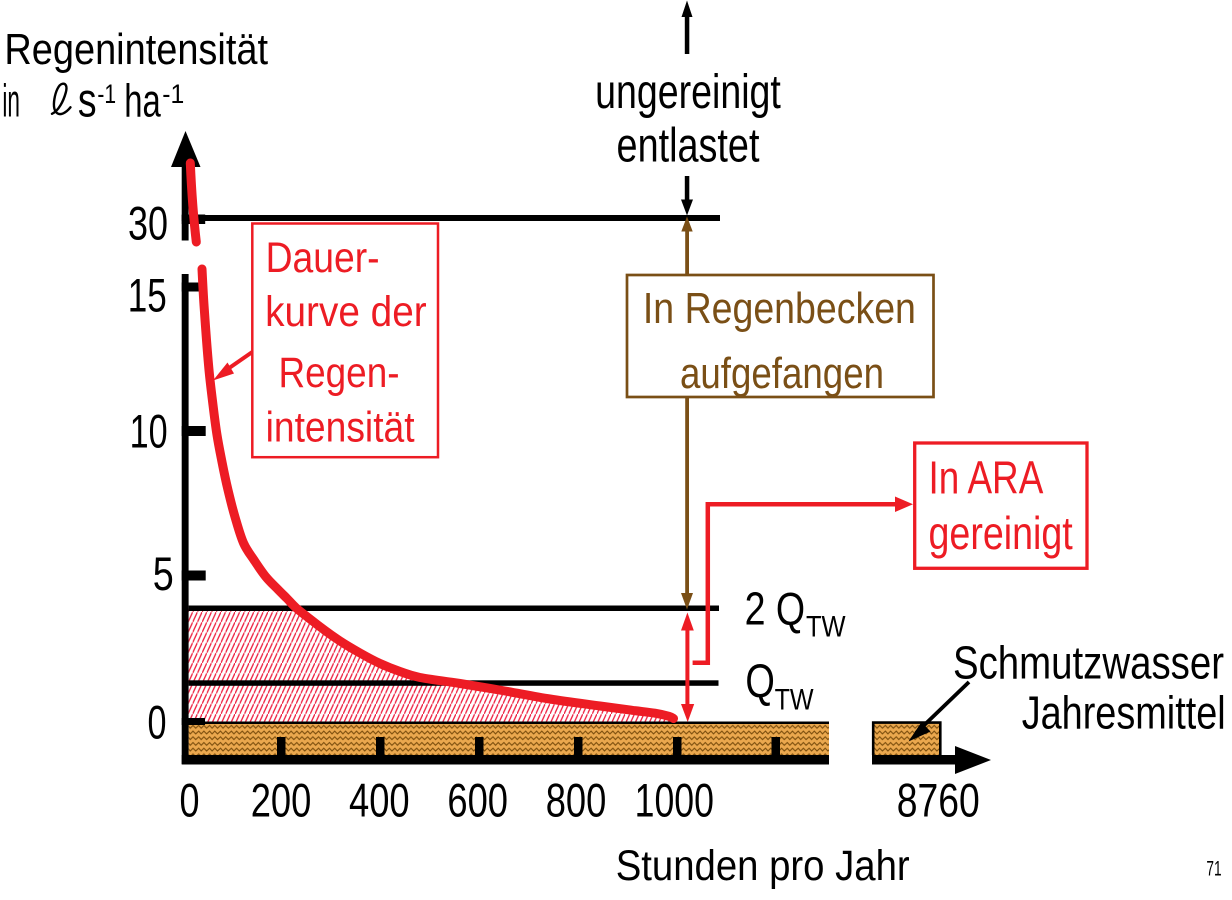 The image size is (1232, 900). Describe the element at coordinates (11, 101) in the screenshot. I see `svg-text: in` at that location.